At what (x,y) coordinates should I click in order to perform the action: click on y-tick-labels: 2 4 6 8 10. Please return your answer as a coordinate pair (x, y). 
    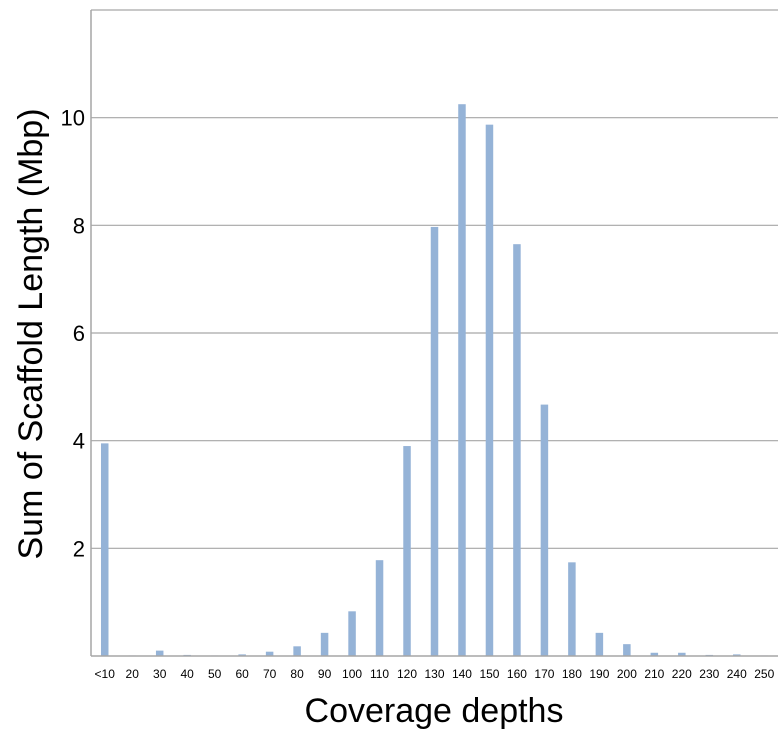
    Looking at the image, I should click on (73, 334).